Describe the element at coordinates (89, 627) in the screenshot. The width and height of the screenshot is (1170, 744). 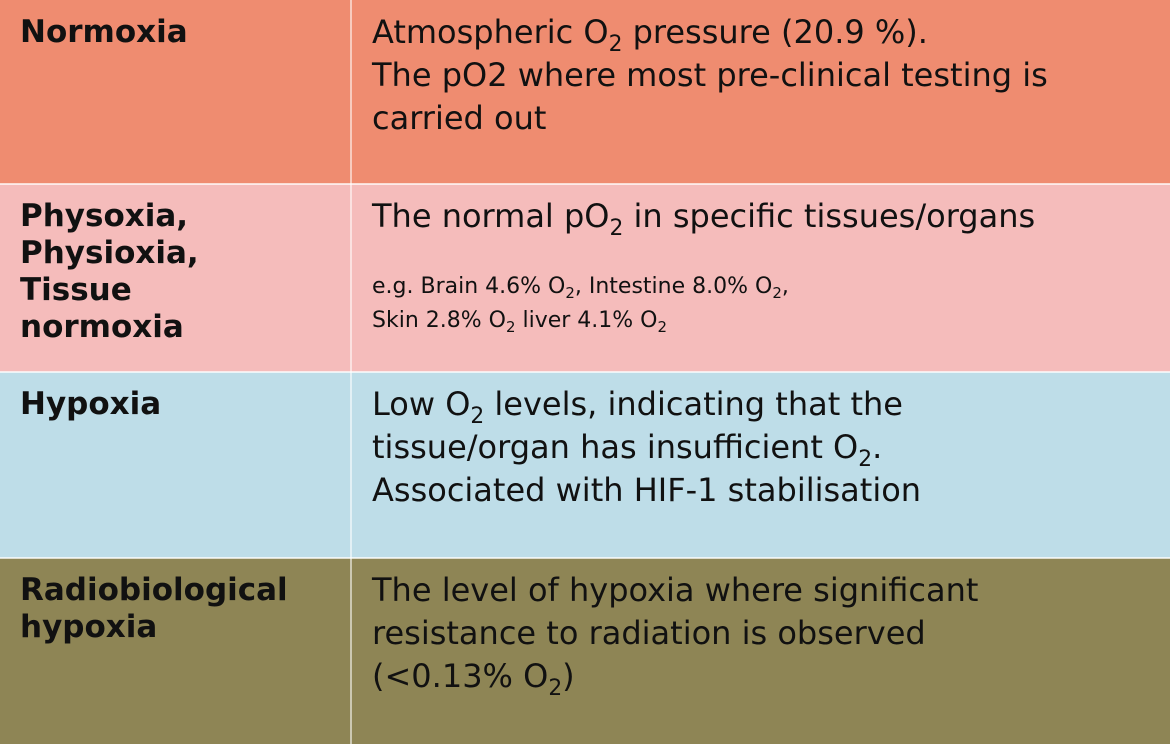
I see `term-label: hypoxia` at that location.